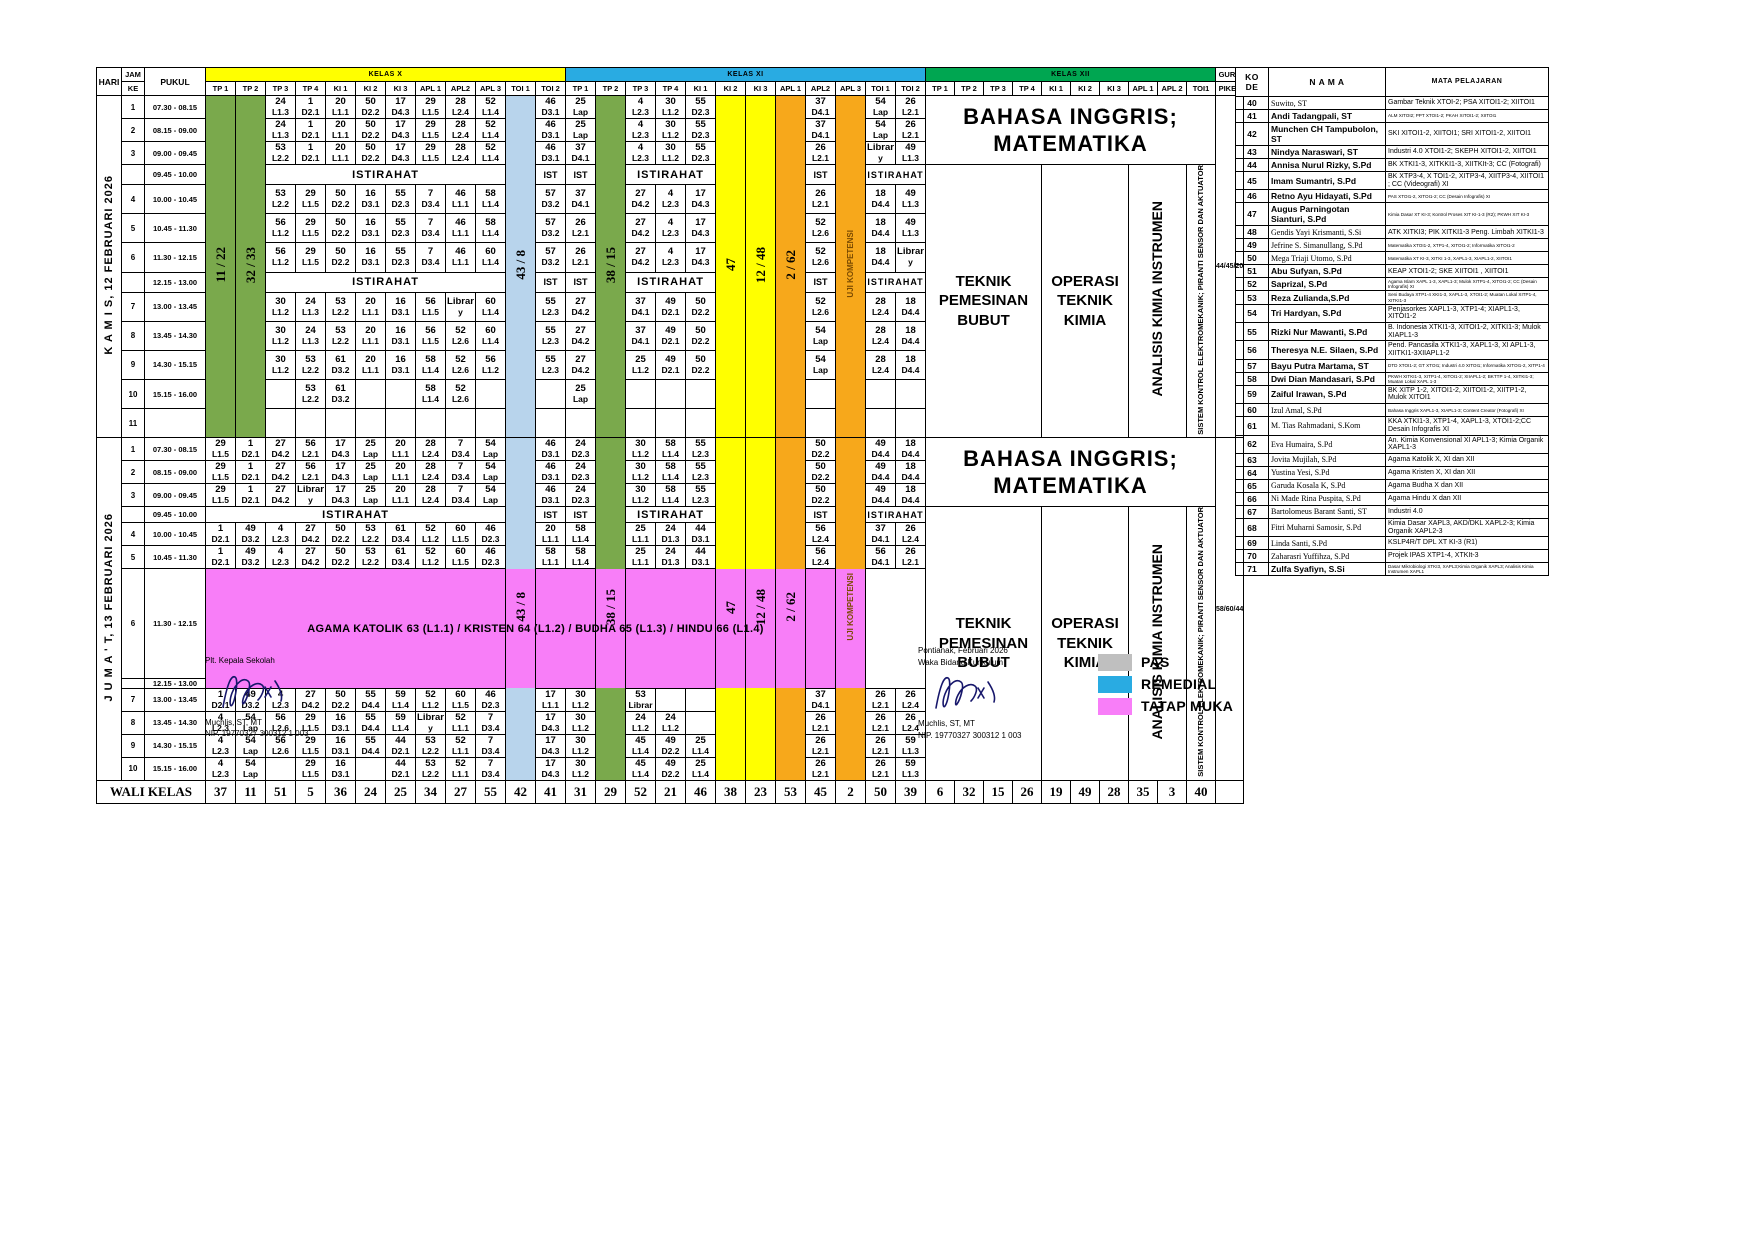 Image resolution: width=1754 pixels, height=1240 pixels. Describe the element at coordinates (790, 791) in the screenshot. I see `wali-xi-7: 53` at that location.